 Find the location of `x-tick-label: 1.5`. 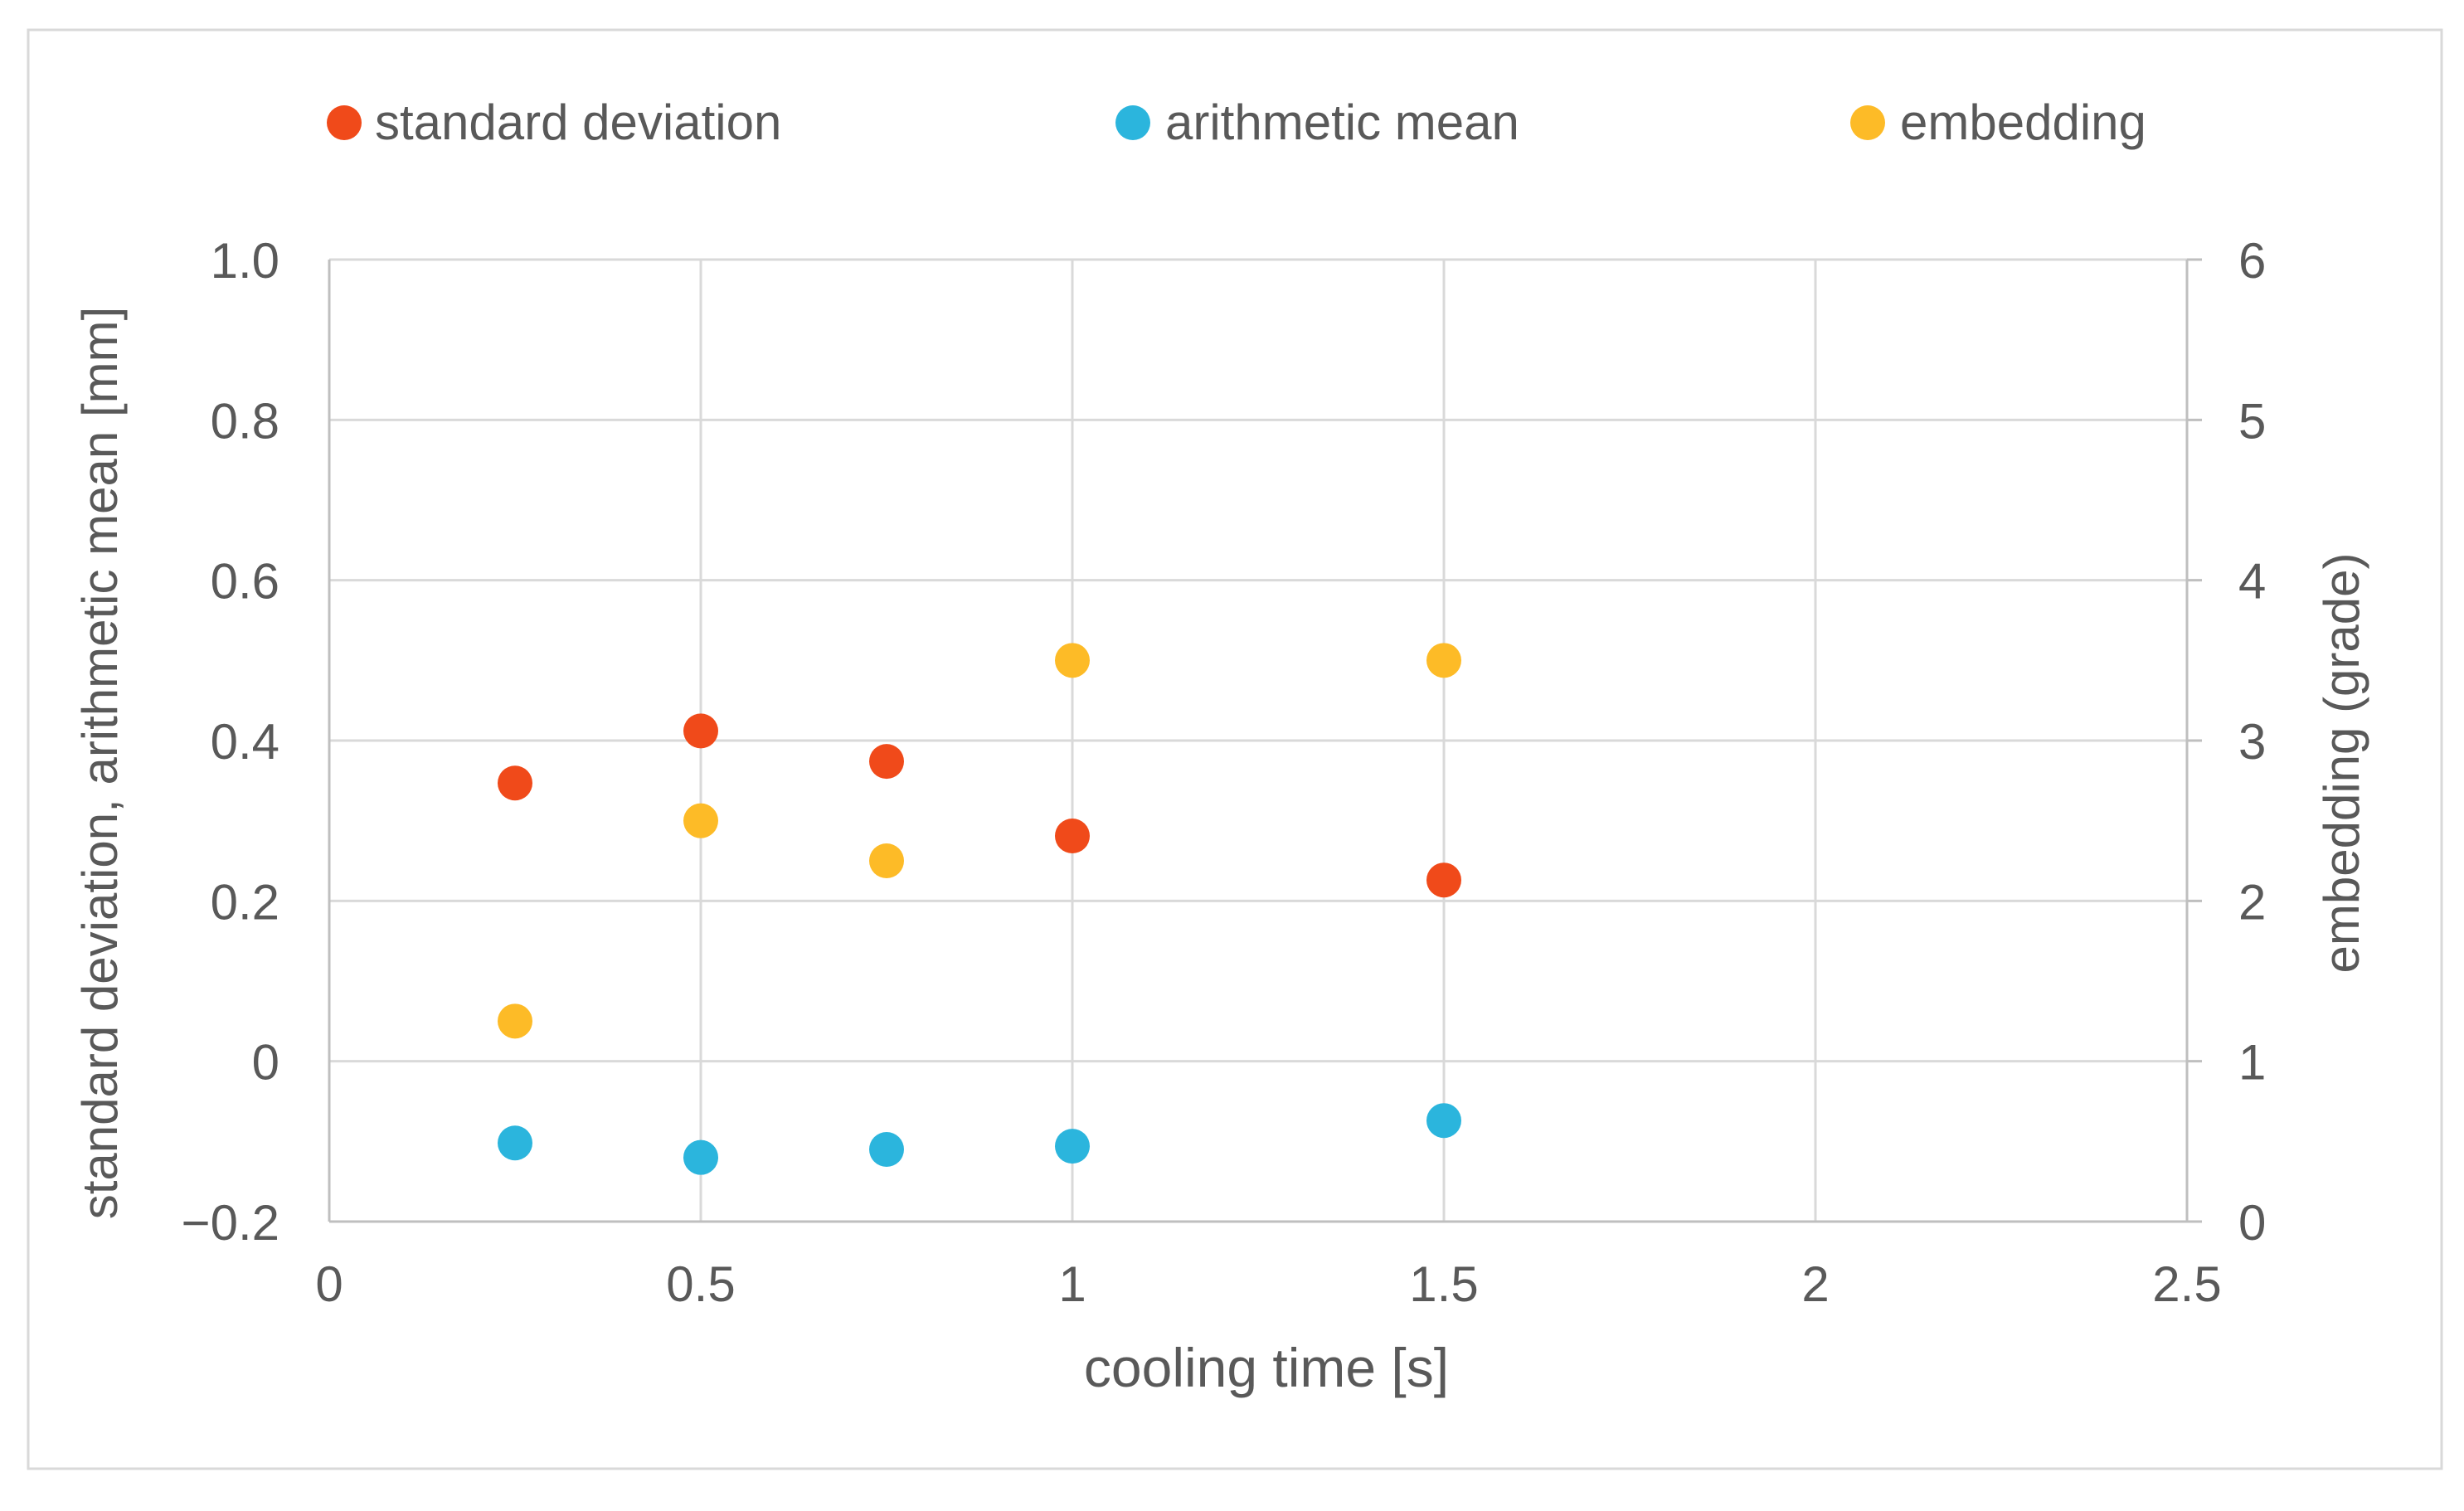

x-tick-label: 1.5 is located at coordinates (1444, 1284).